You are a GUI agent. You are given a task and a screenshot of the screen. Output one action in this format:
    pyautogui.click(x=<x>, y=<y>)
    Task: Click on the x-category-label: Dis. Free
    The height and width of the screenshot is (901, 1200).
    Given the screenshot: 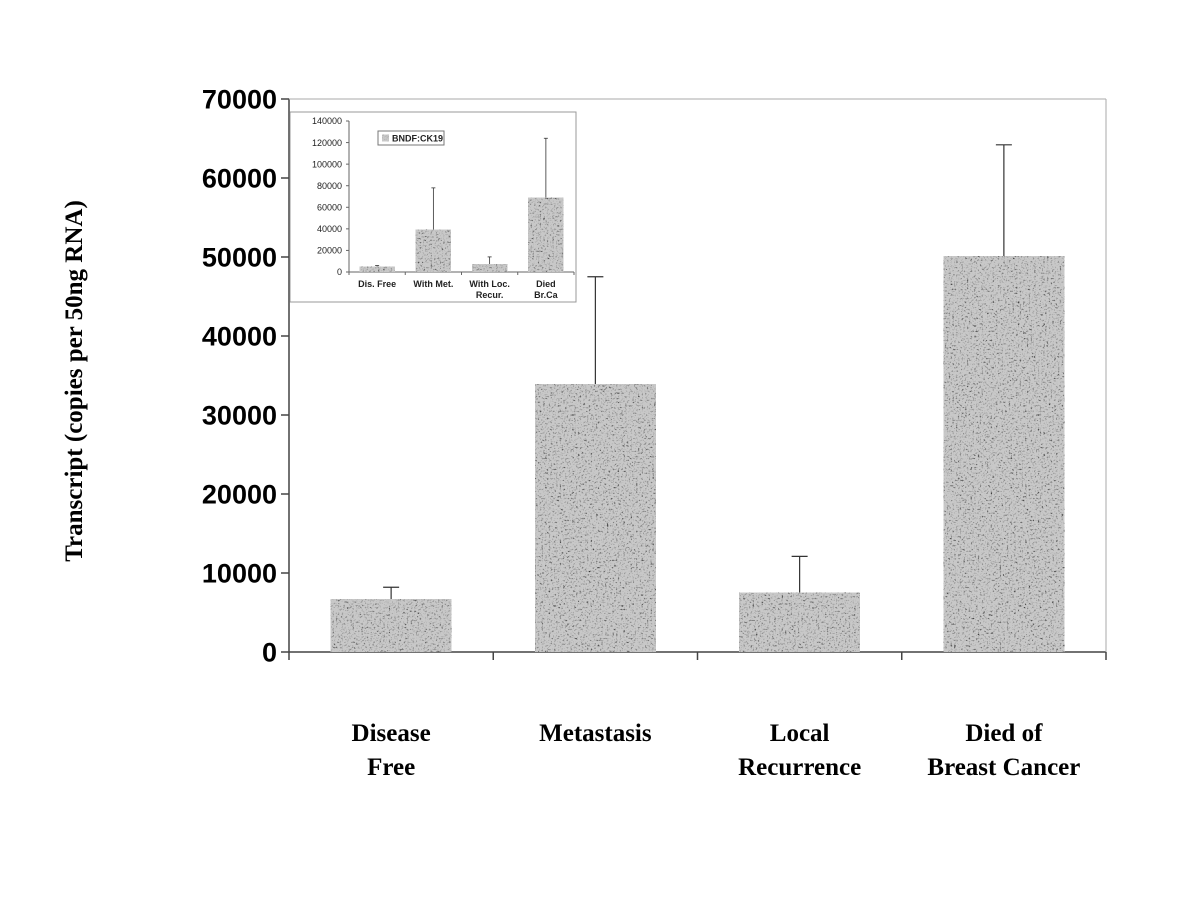 What is the action you would take?
    pyautogui.click(x=377, y=284)
    